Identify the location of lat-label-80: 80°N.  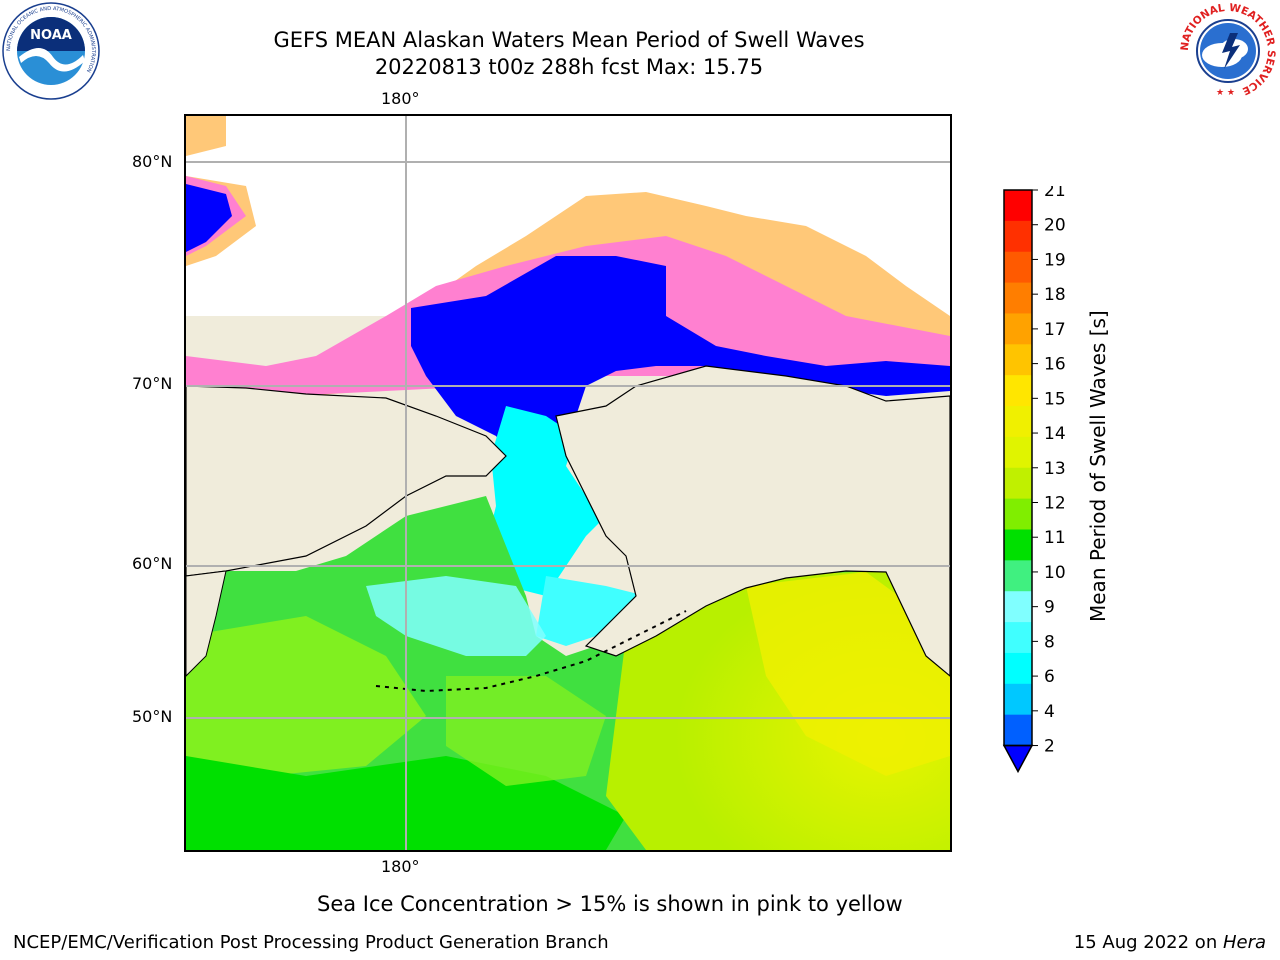
(152, 161).